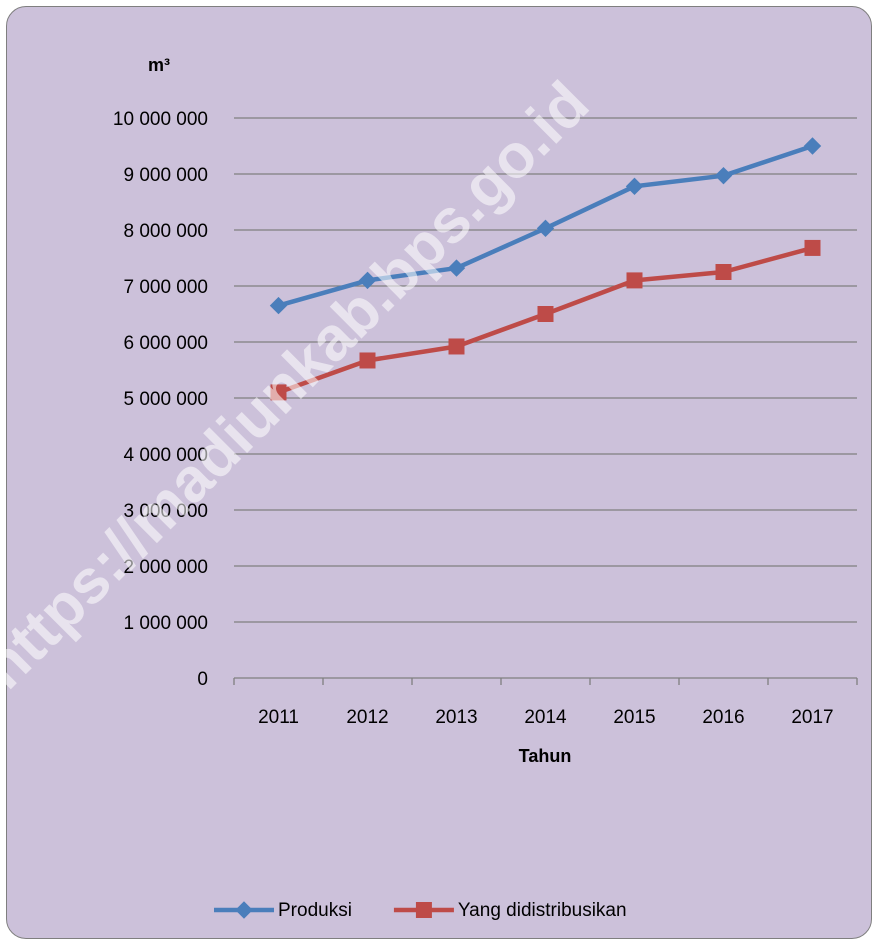 This screenshot has height=947, width=877. I want to click on legend-label: Produksi, so click(315, 910).